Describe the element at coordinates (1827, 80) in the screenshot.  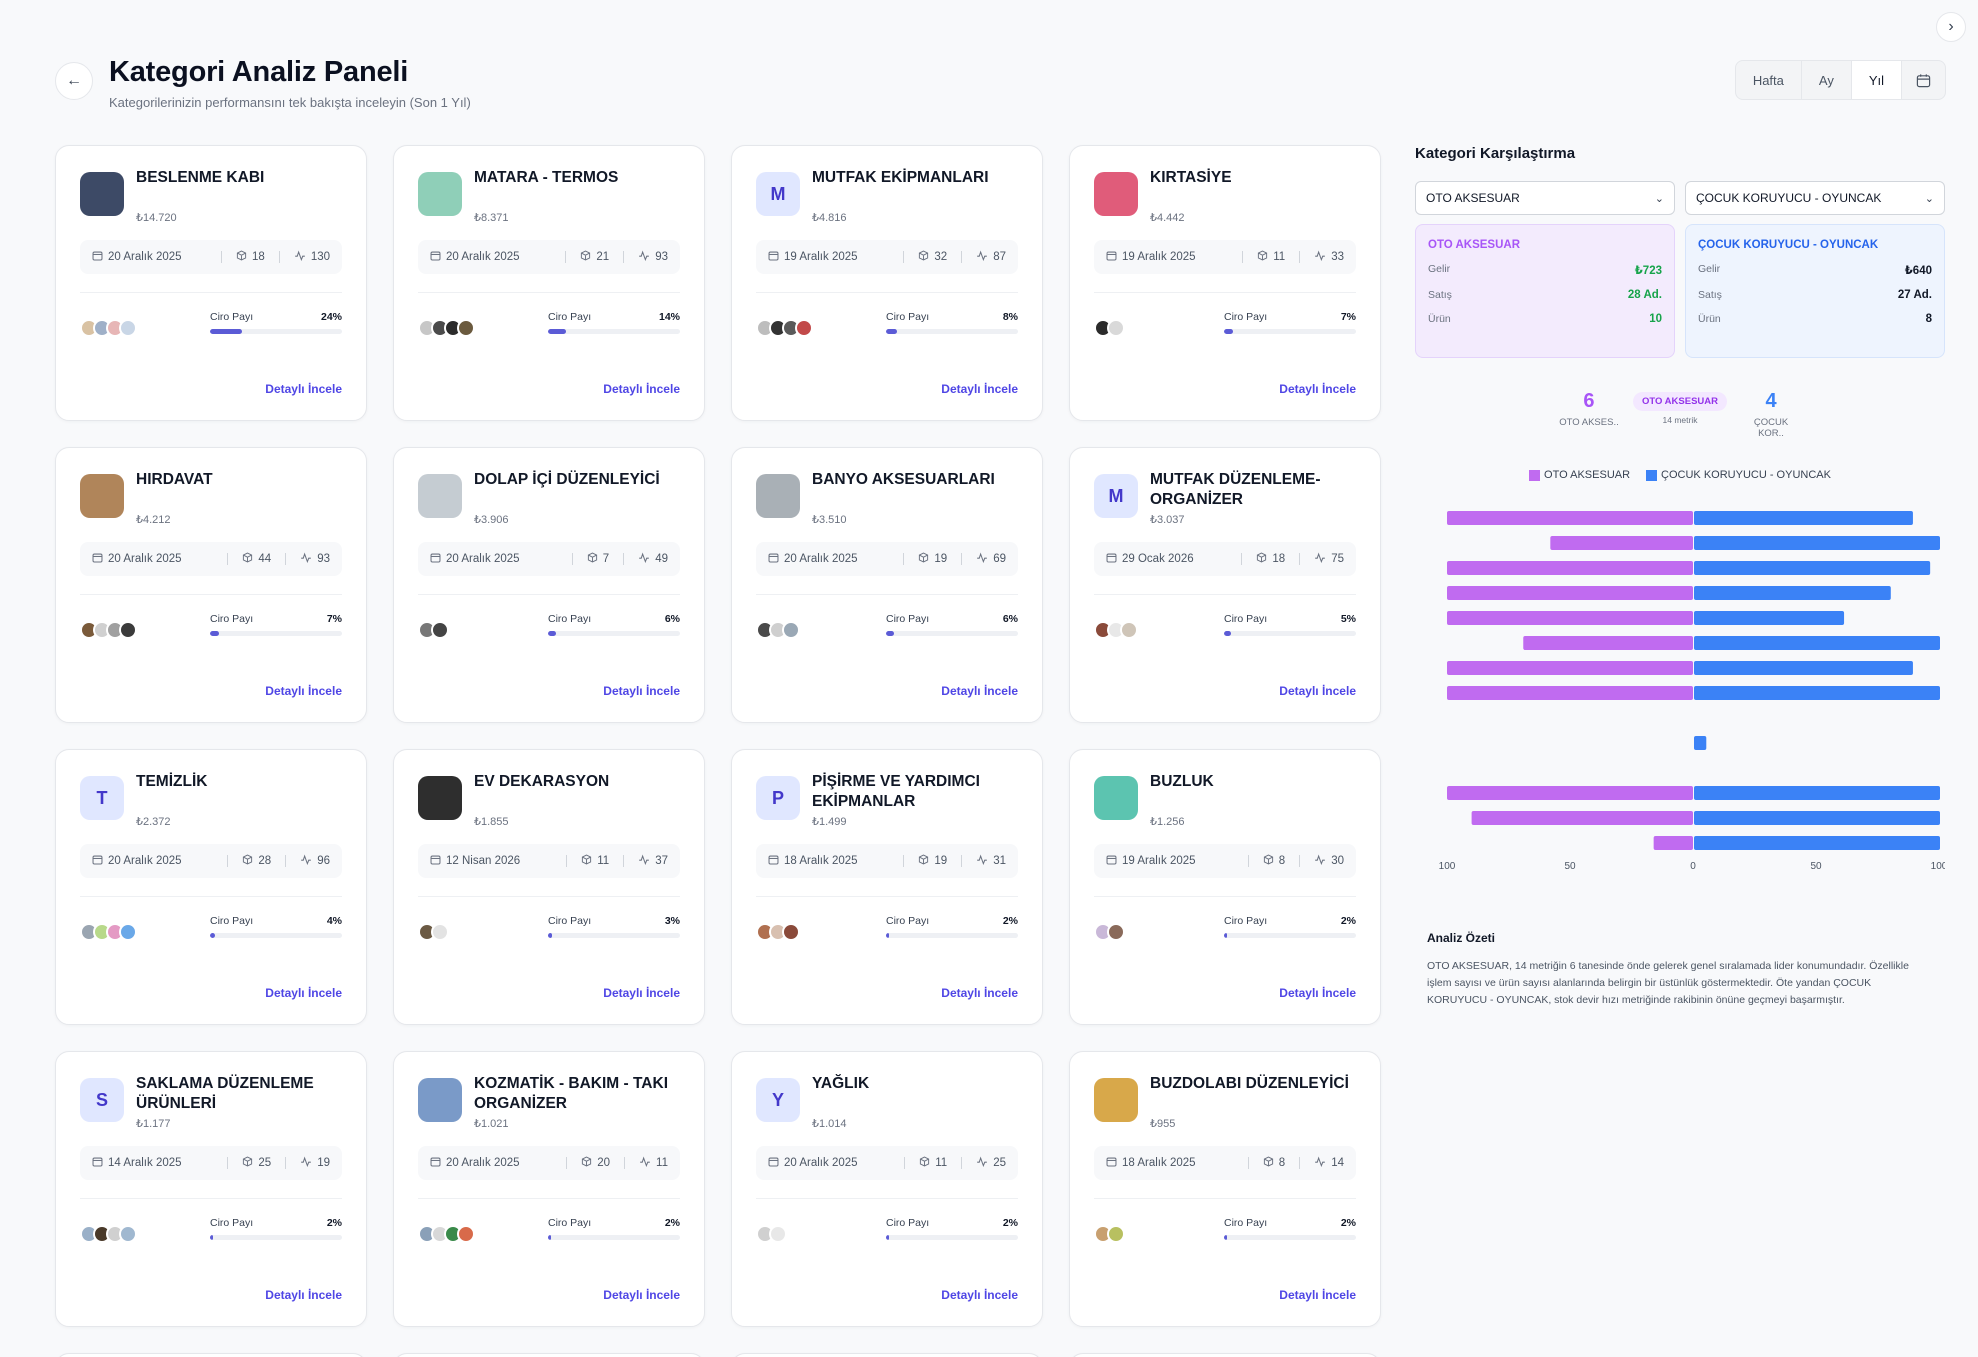
I see `period-month-button: Ay` at that location.